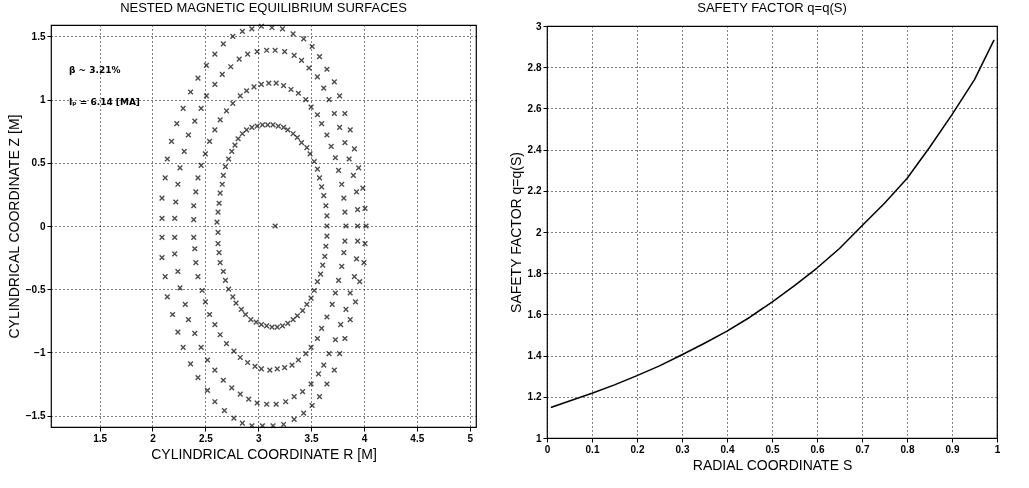 The height and width of the screenshot is (488, 1029). What do you see at coordinates (95, 70) in the screenshot?
I see `annotation: β ~ 3.21%` at bounding box center [95, 70].